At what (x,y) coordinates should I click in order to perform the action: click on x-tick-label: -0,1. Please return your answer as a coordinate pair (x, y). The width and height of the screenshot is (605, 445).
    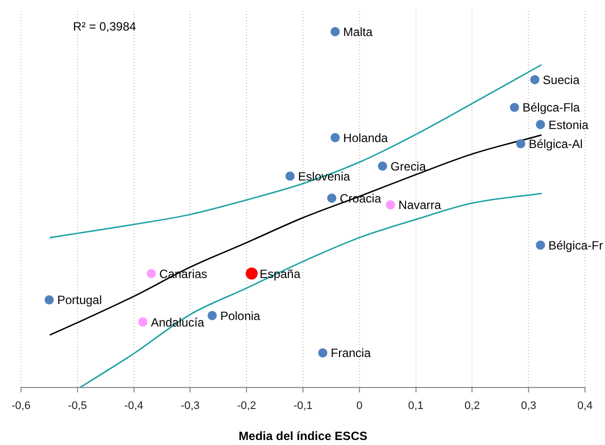
    Looking at the image, I should click on (303, 406).